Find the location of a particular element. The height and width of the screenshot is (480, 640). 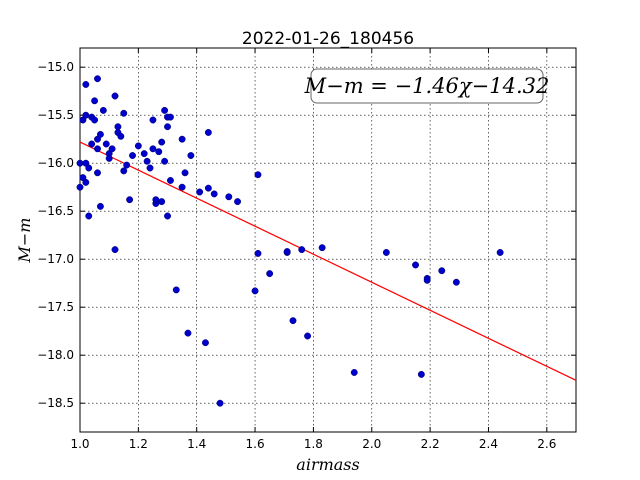

y-axis-label: M−m is located at coordinates (24, 241).